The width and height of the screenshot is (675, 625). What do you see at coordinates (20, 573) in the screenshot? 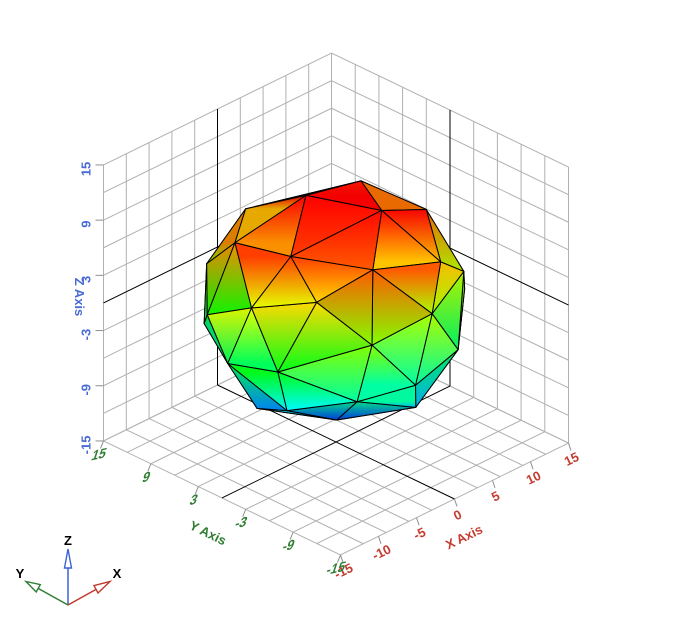
I see `triad-y-label: Y` at bounding box center [20, 573].